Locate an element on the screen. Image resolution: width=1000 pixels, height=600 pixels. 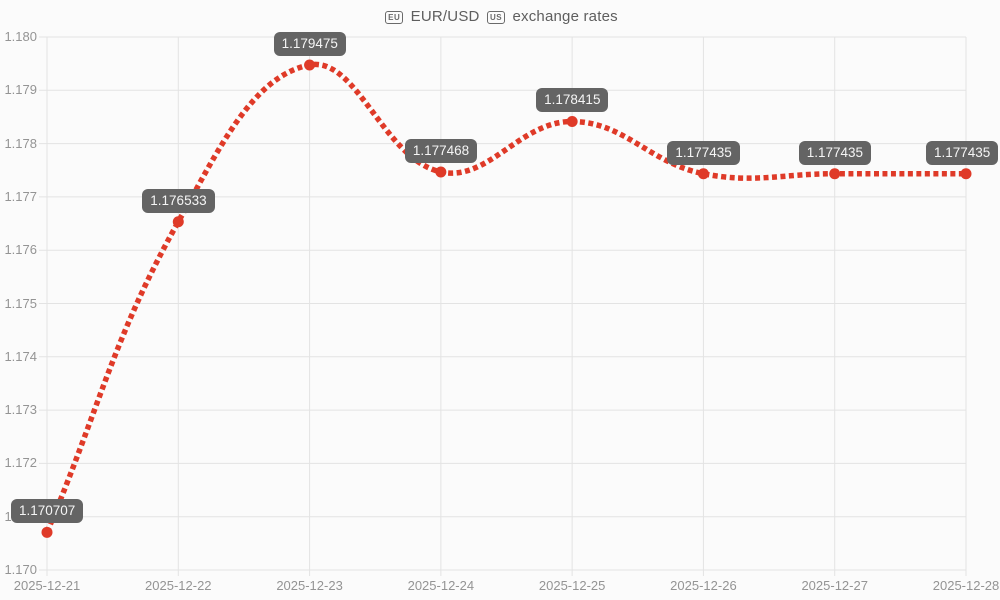
us-flag-icon: US is located at coordinates (496, 17).